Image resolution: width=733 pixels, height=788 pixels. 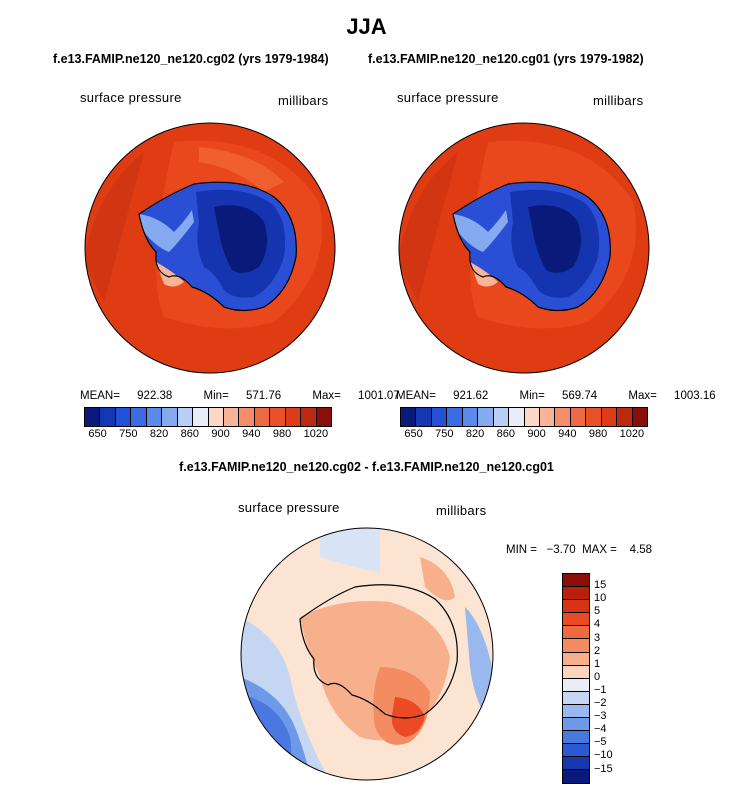 I want to click on panel1-stats: MEAN= 922.38 Min= 571.76 Max= 1001.07, so click(x=254, y=396).